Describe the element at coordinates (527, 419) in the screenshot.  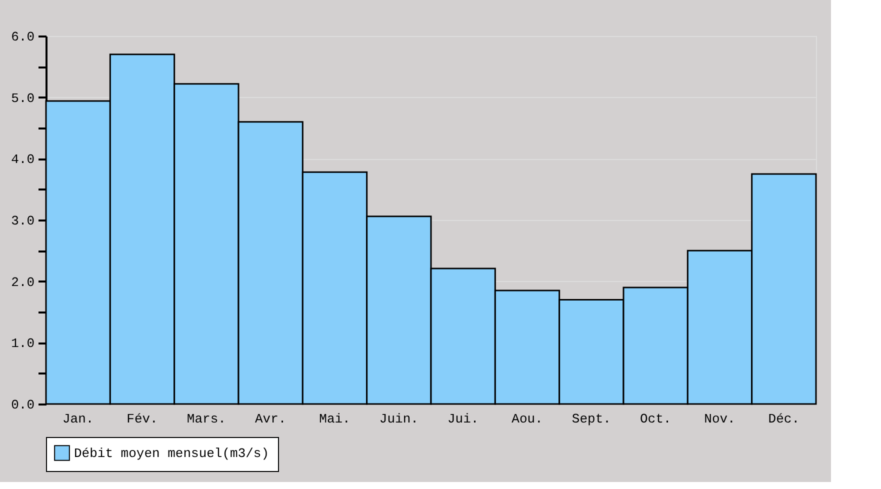
I see `x-tick-label: Aou.` at that location.